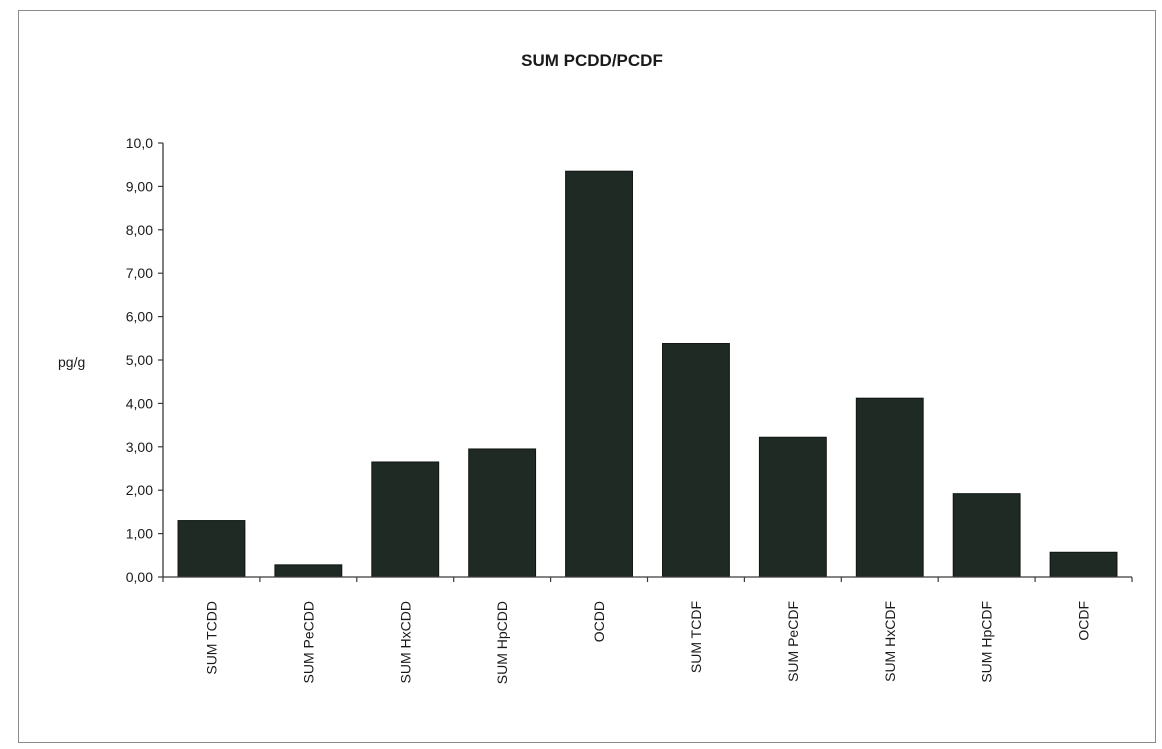  Describe the element at coordinates (139, 360) in the screenshot. I see `y-tick-label: 5,00` at that location.